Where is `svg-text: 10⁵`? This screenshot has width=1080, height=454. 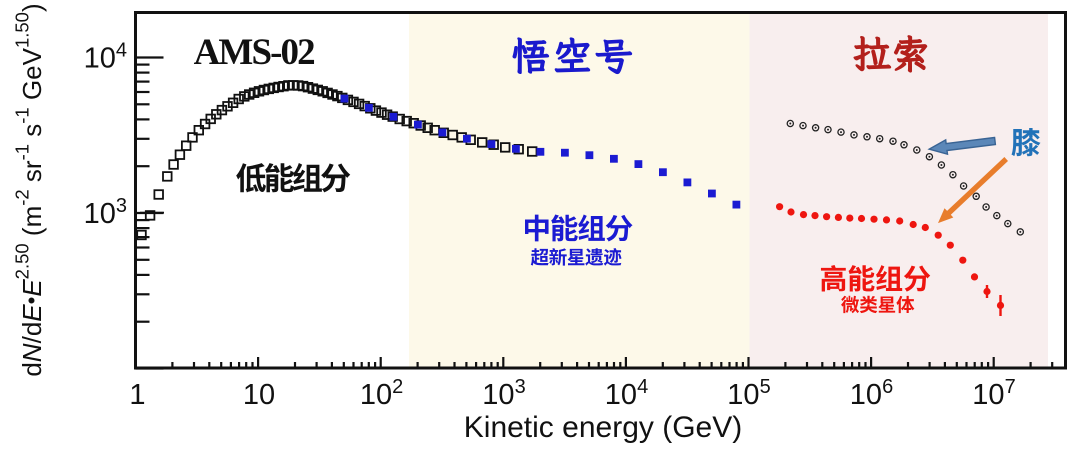
svg-text: 10⁵ is located at coordinates (748, 393).